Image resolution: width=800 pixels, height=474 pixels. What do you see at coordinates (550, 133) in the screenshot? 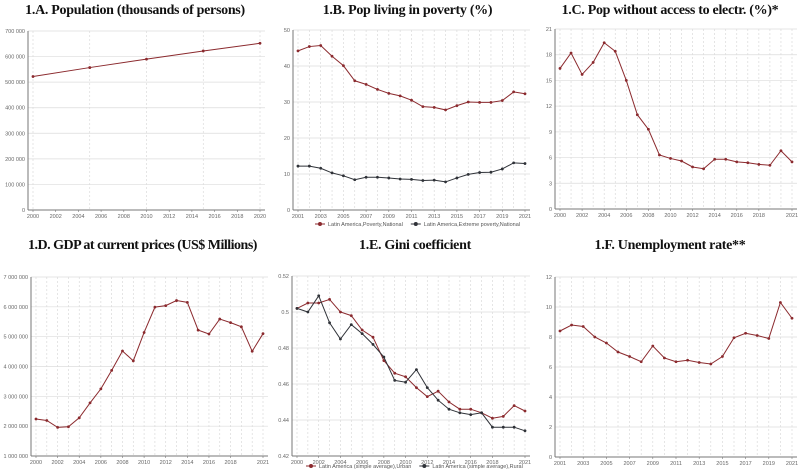
I see `y-tick-label: 9` at bounding box center [550, 133].